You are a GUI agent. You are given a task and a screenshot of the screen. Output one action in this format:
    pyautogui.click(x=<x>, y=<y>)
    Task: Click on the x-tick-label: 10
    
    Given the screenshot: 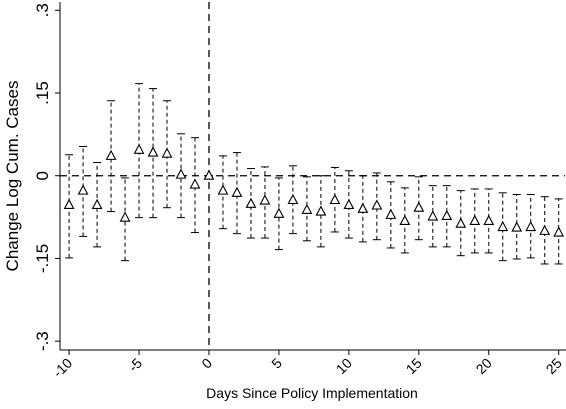 What is the action you would take?
    pyautogui.click(x=344, y=366)
    